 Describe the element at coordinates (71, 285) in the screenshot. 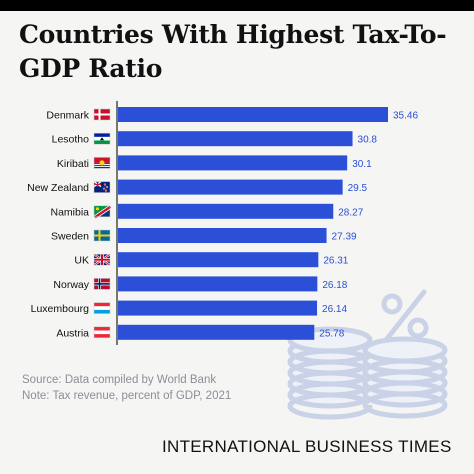

I see `category-label: Norway` at that location.